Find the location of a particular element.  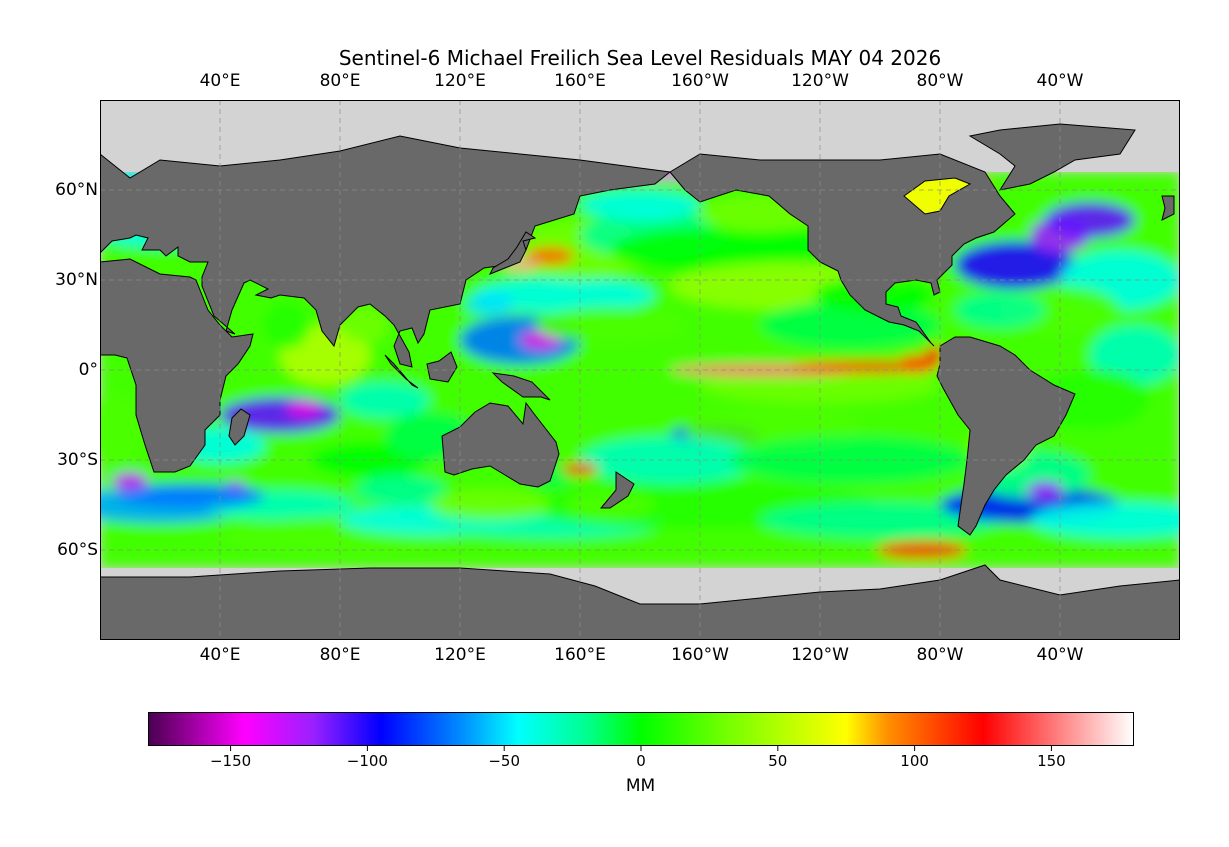

colorbar-tick-label: 100 is located at coordinates (914, 761).